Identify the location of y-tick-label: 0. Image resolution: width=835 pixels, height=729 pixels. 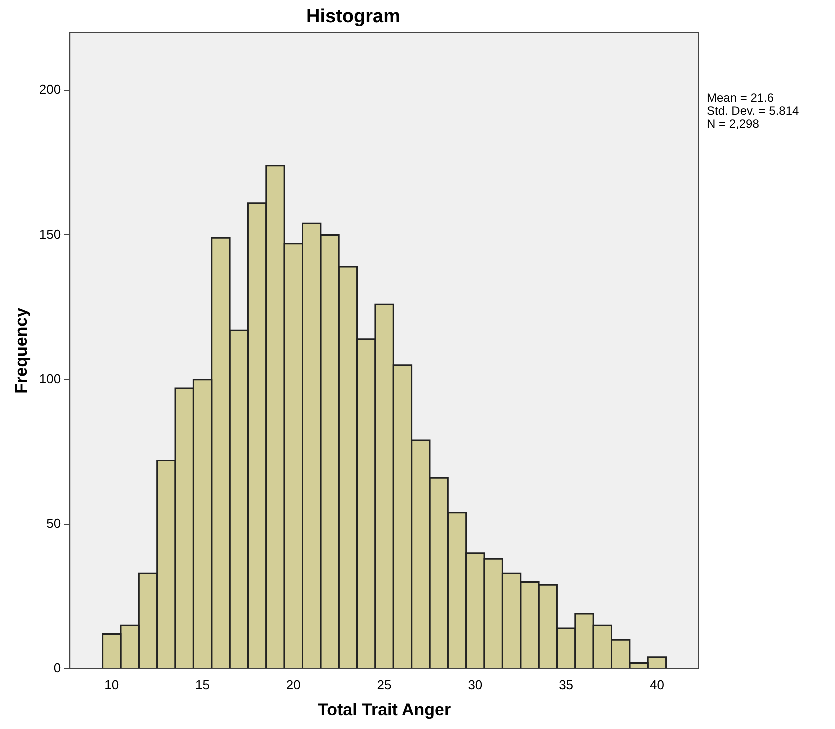
(58, 668).